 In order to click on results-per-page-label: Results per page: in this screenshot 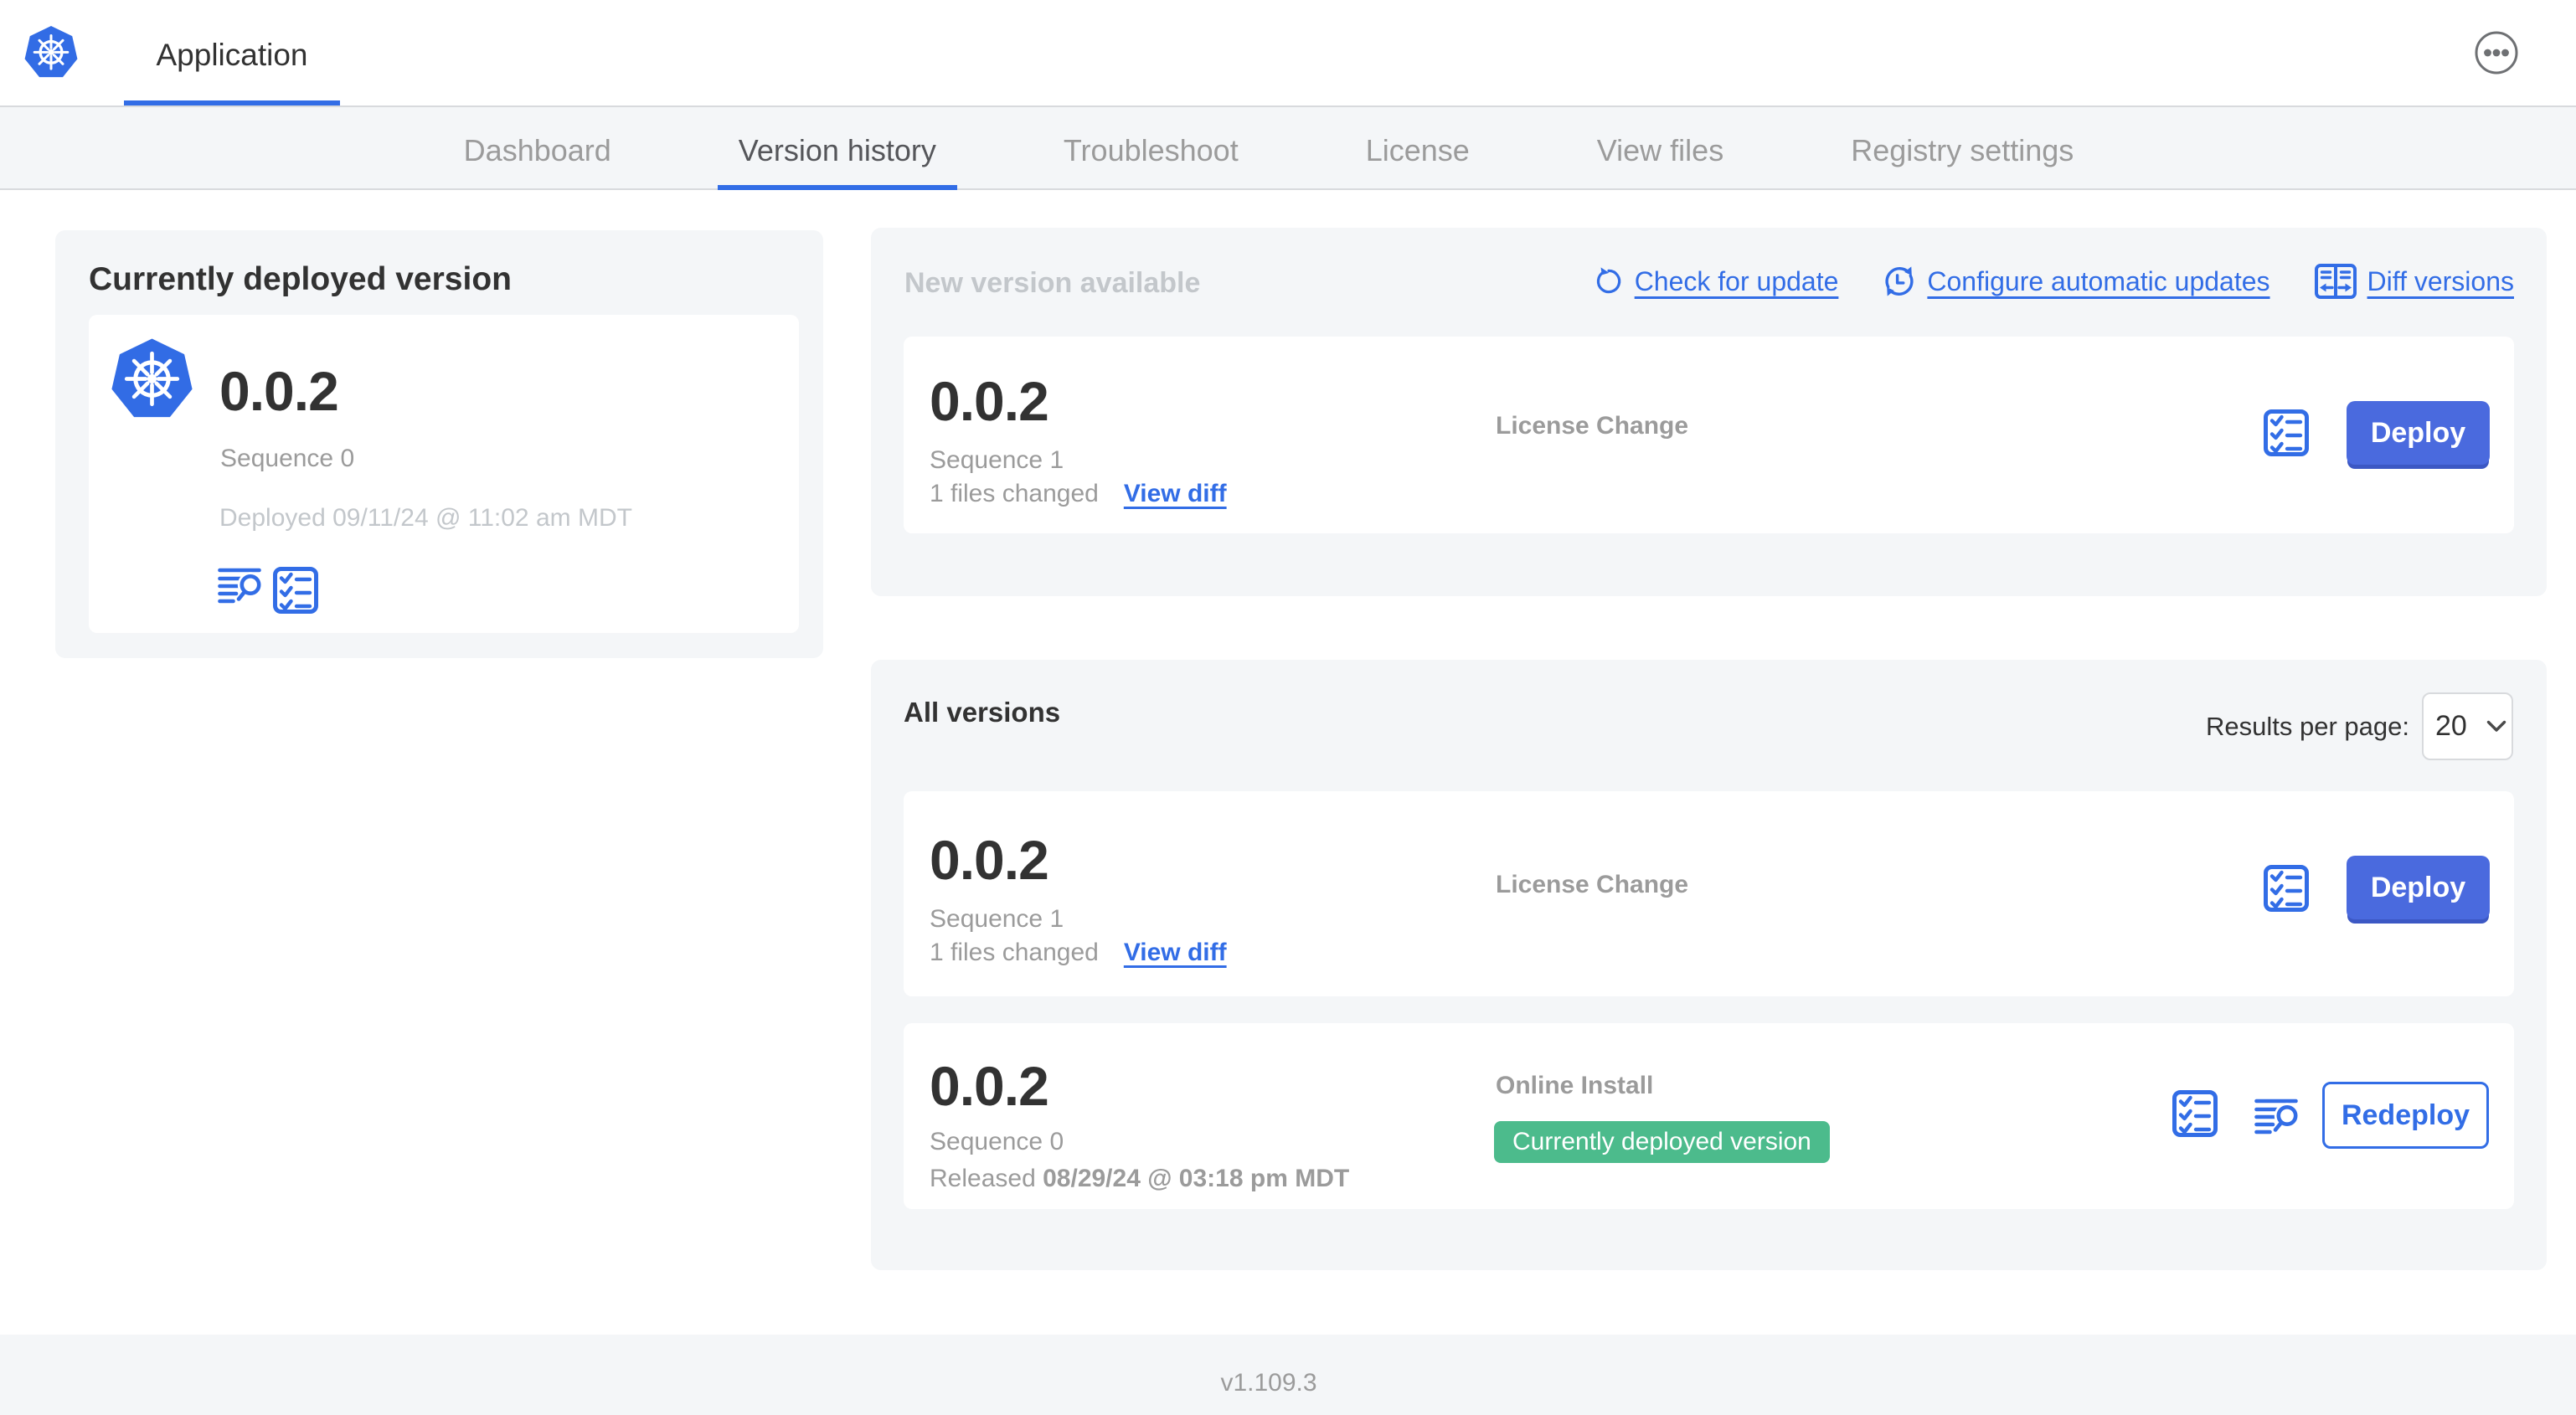, I will do `click(2307, 726)`.